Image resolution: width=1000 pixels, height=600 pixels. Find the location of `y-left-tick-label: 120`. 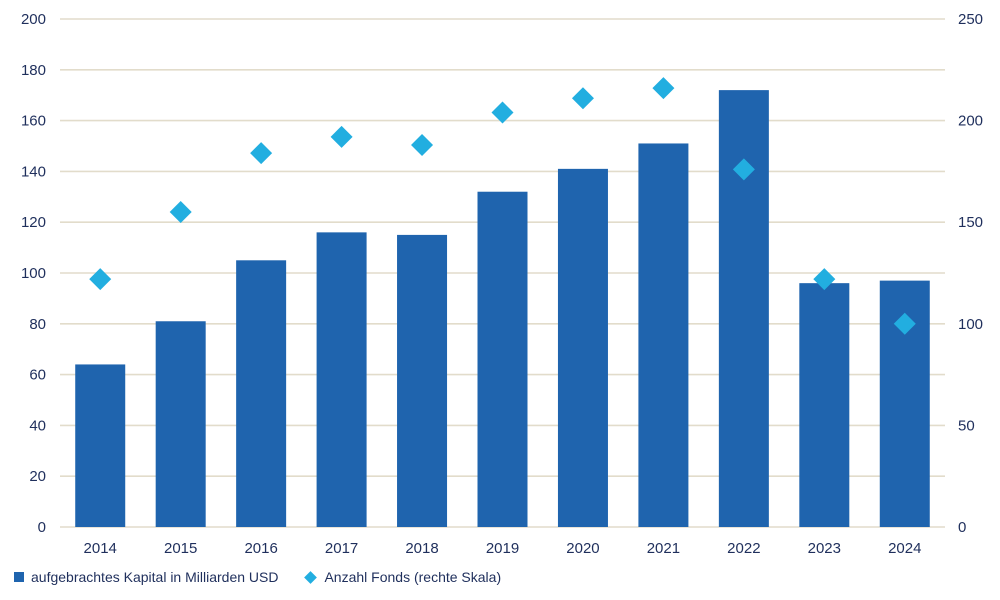

y-left-tick-label: 120 is located at coordinates (33, 222).